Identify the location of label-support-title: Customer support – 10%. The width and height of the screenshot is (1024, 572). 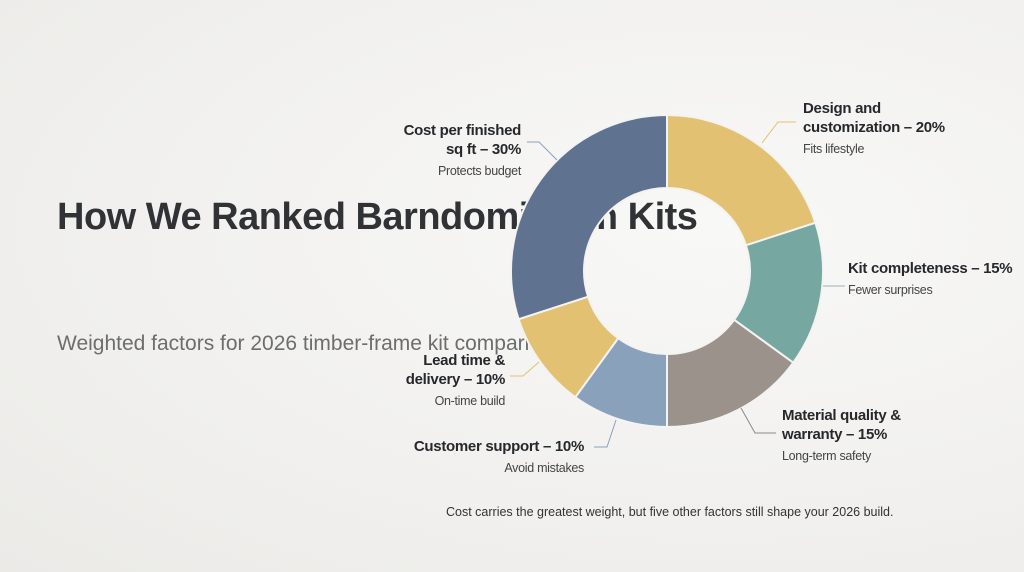
(498, 446).